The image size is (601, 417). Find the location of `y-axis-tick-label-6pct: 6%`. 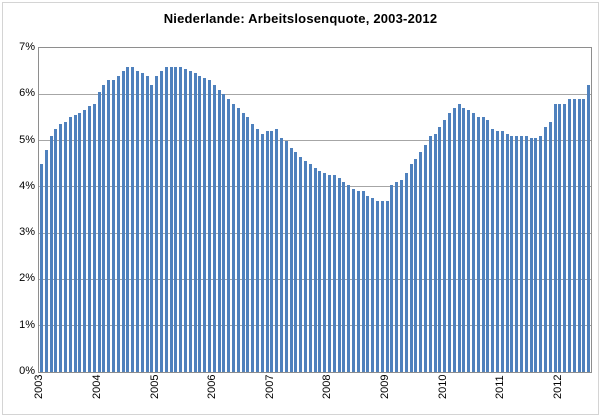

y-axis-tick-label-6pct: 6% is located at coordinates (27, 93).